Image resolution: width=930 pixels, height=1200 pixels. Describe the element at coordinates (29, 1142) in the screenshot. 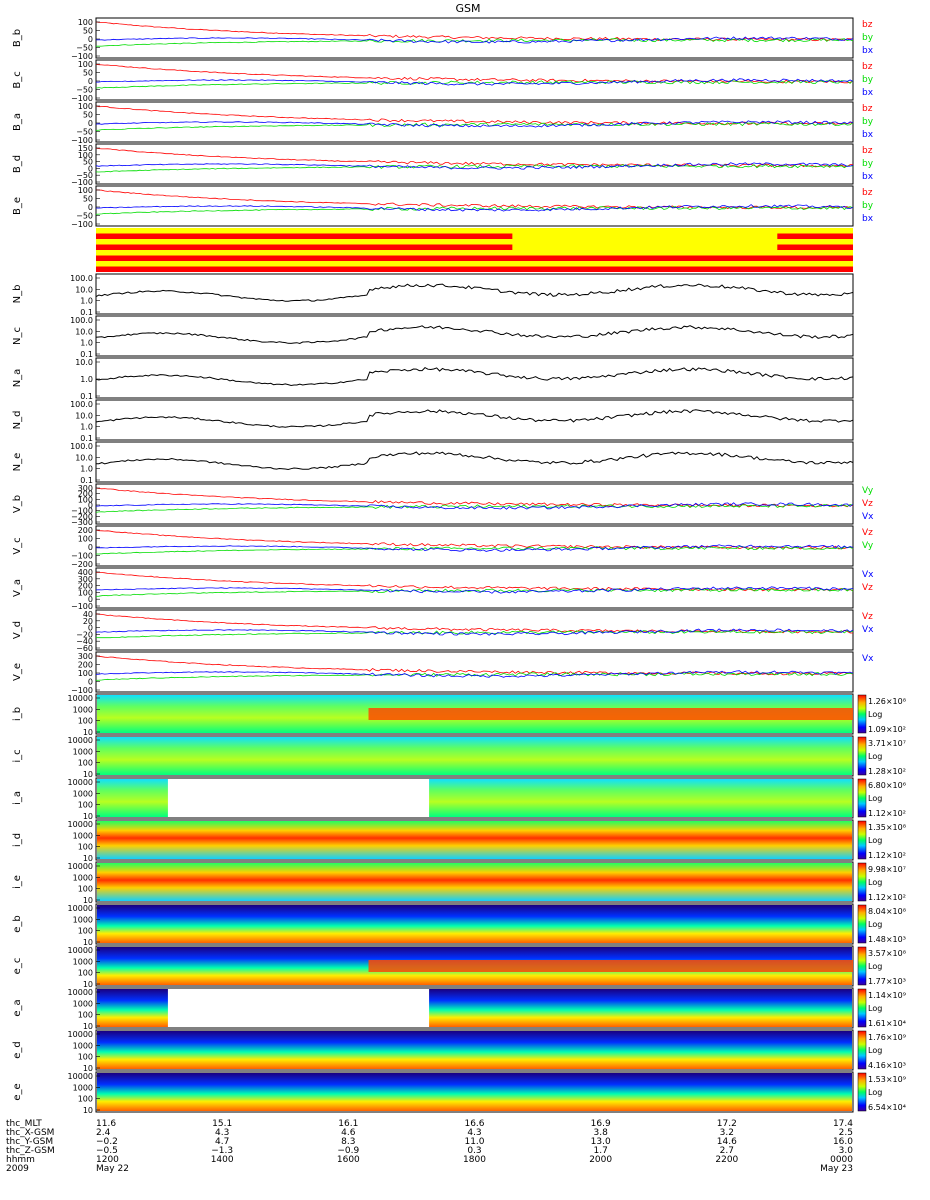

I see `footer-row-label: thc_Y-GSM` at that location.